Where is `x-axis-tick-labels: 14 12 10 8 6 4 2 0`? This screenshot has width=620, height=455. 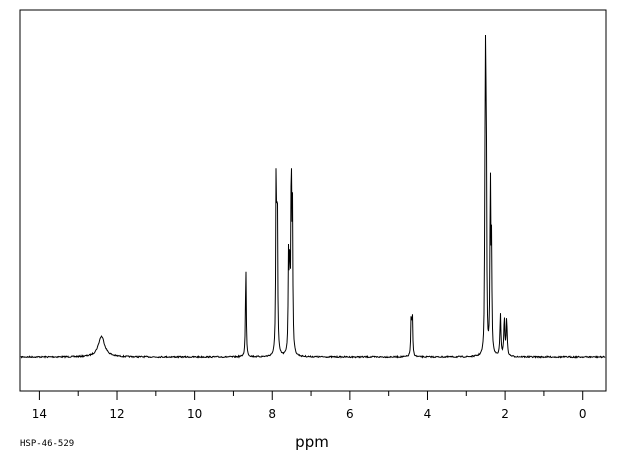
x-axis-tick-labels: 14 12 10 8 6 4 2 0 is located at coordinates (309, 414).